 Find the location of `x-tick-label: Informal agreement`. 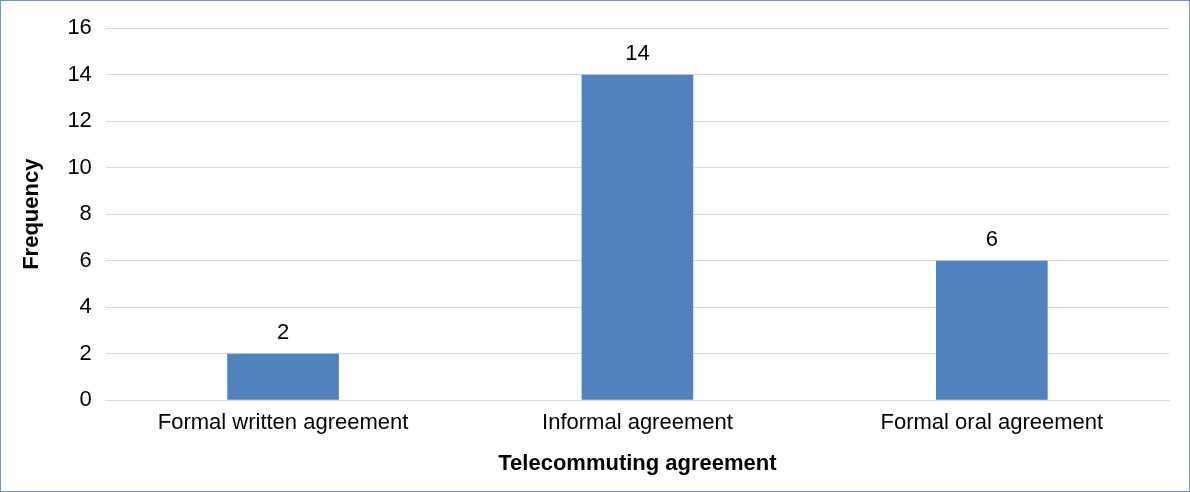

x-tick-label: Informal agreement is located at coordinates (637, 422).